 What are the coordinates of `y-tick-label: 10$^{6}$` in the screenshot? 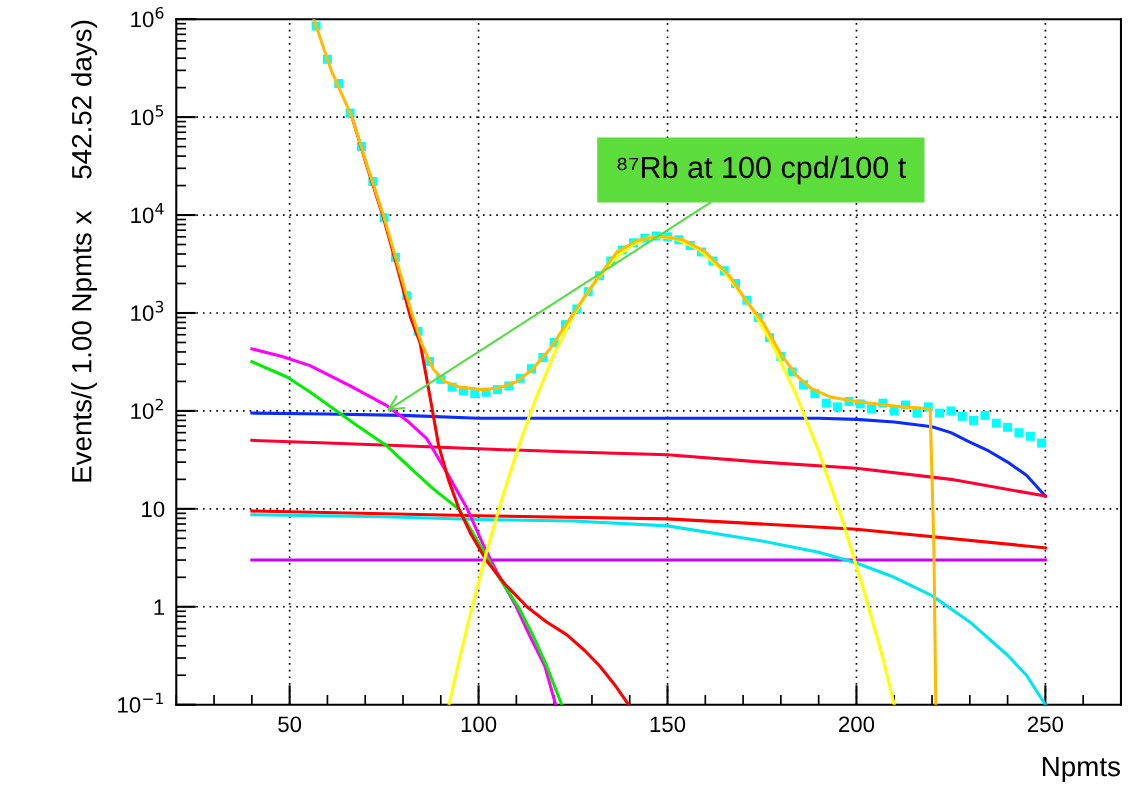 It's located at (147, 17).